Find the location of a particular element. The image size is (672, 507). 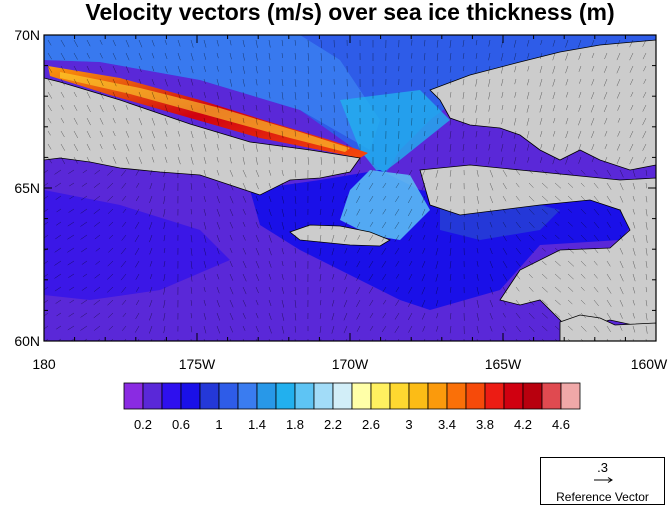

ice-region-channel is located at coordinates (385, 205).